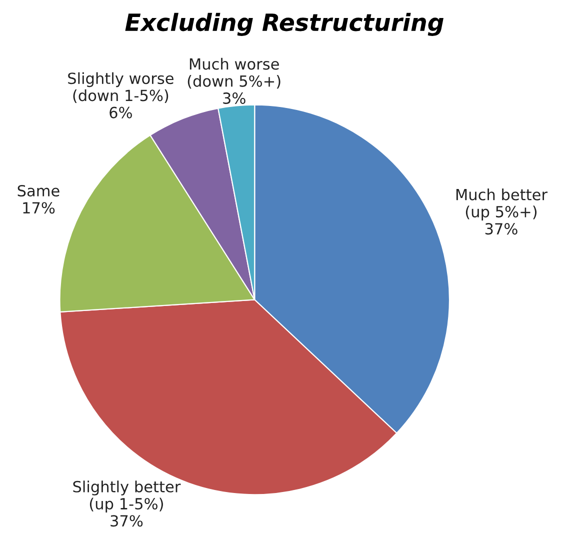 The height and width of the screenshot is (543, 569). What do you see at coordinates (234, 98) in the screenshot?
I see `data-label: 3%` at bounding box center [234, 98].